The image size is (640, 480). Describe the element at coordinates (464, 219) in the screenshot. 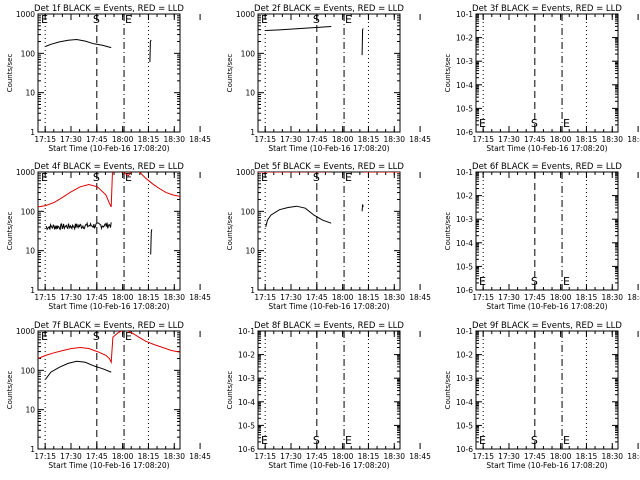

I see `y-tick-label: 10-3` at that location.